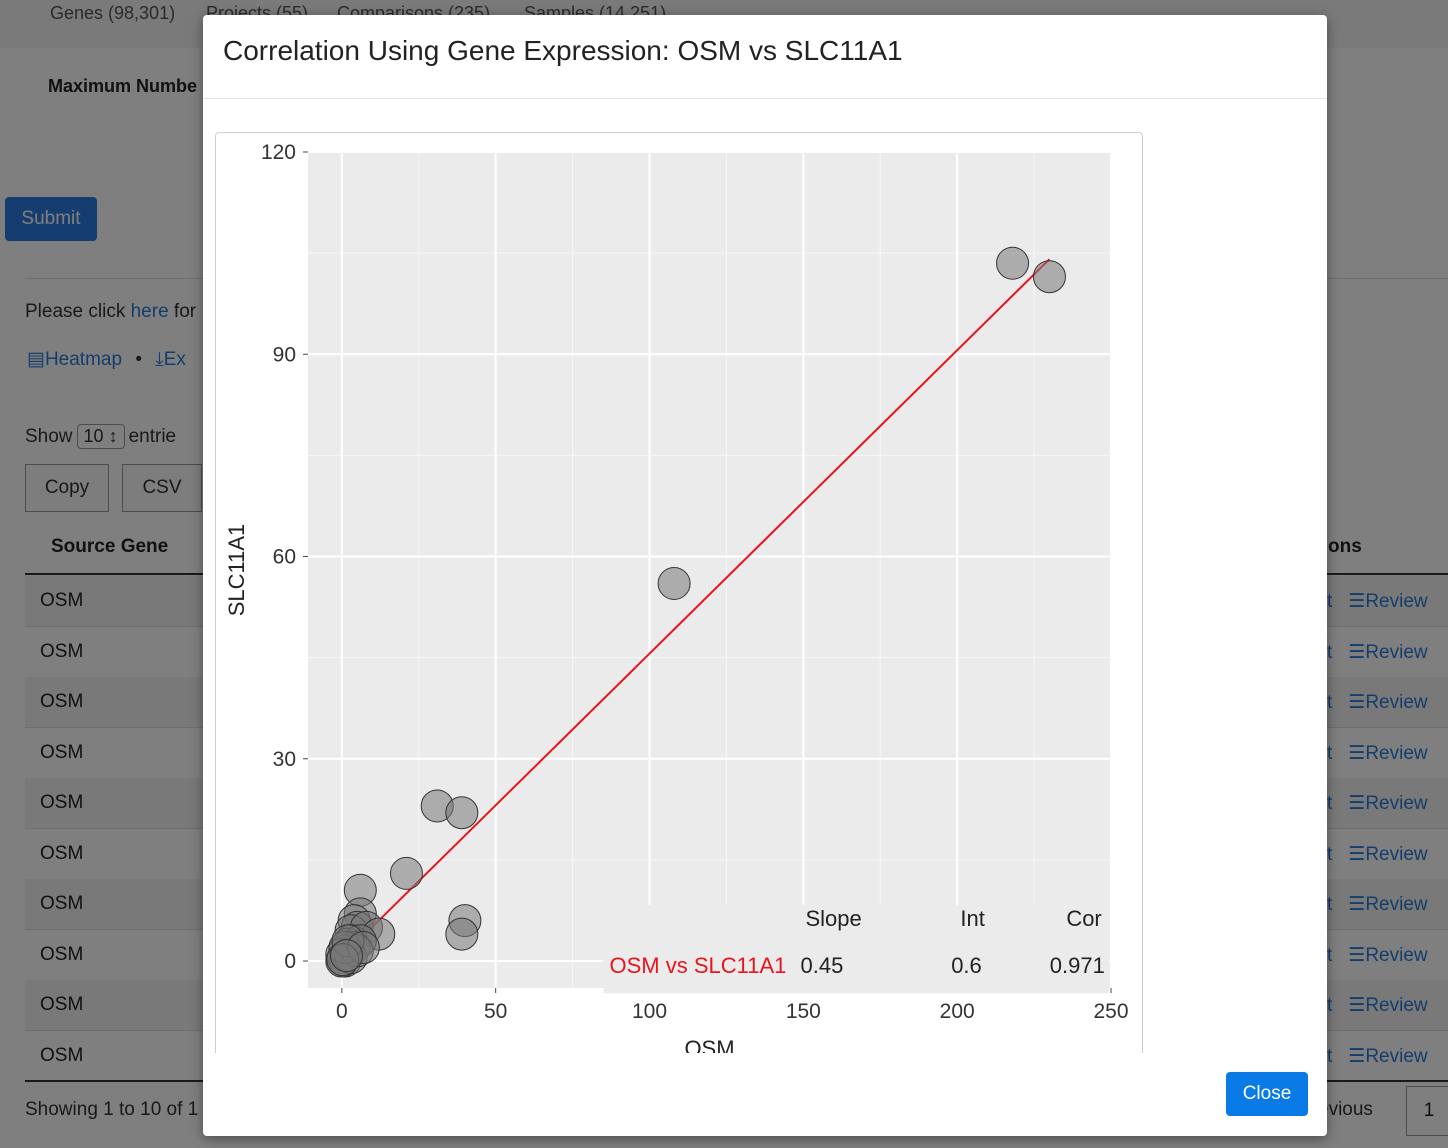 The width and height of the screenshot is (1448, 1148). I want to click on x-tick-label: 150, so click(803, 1011).